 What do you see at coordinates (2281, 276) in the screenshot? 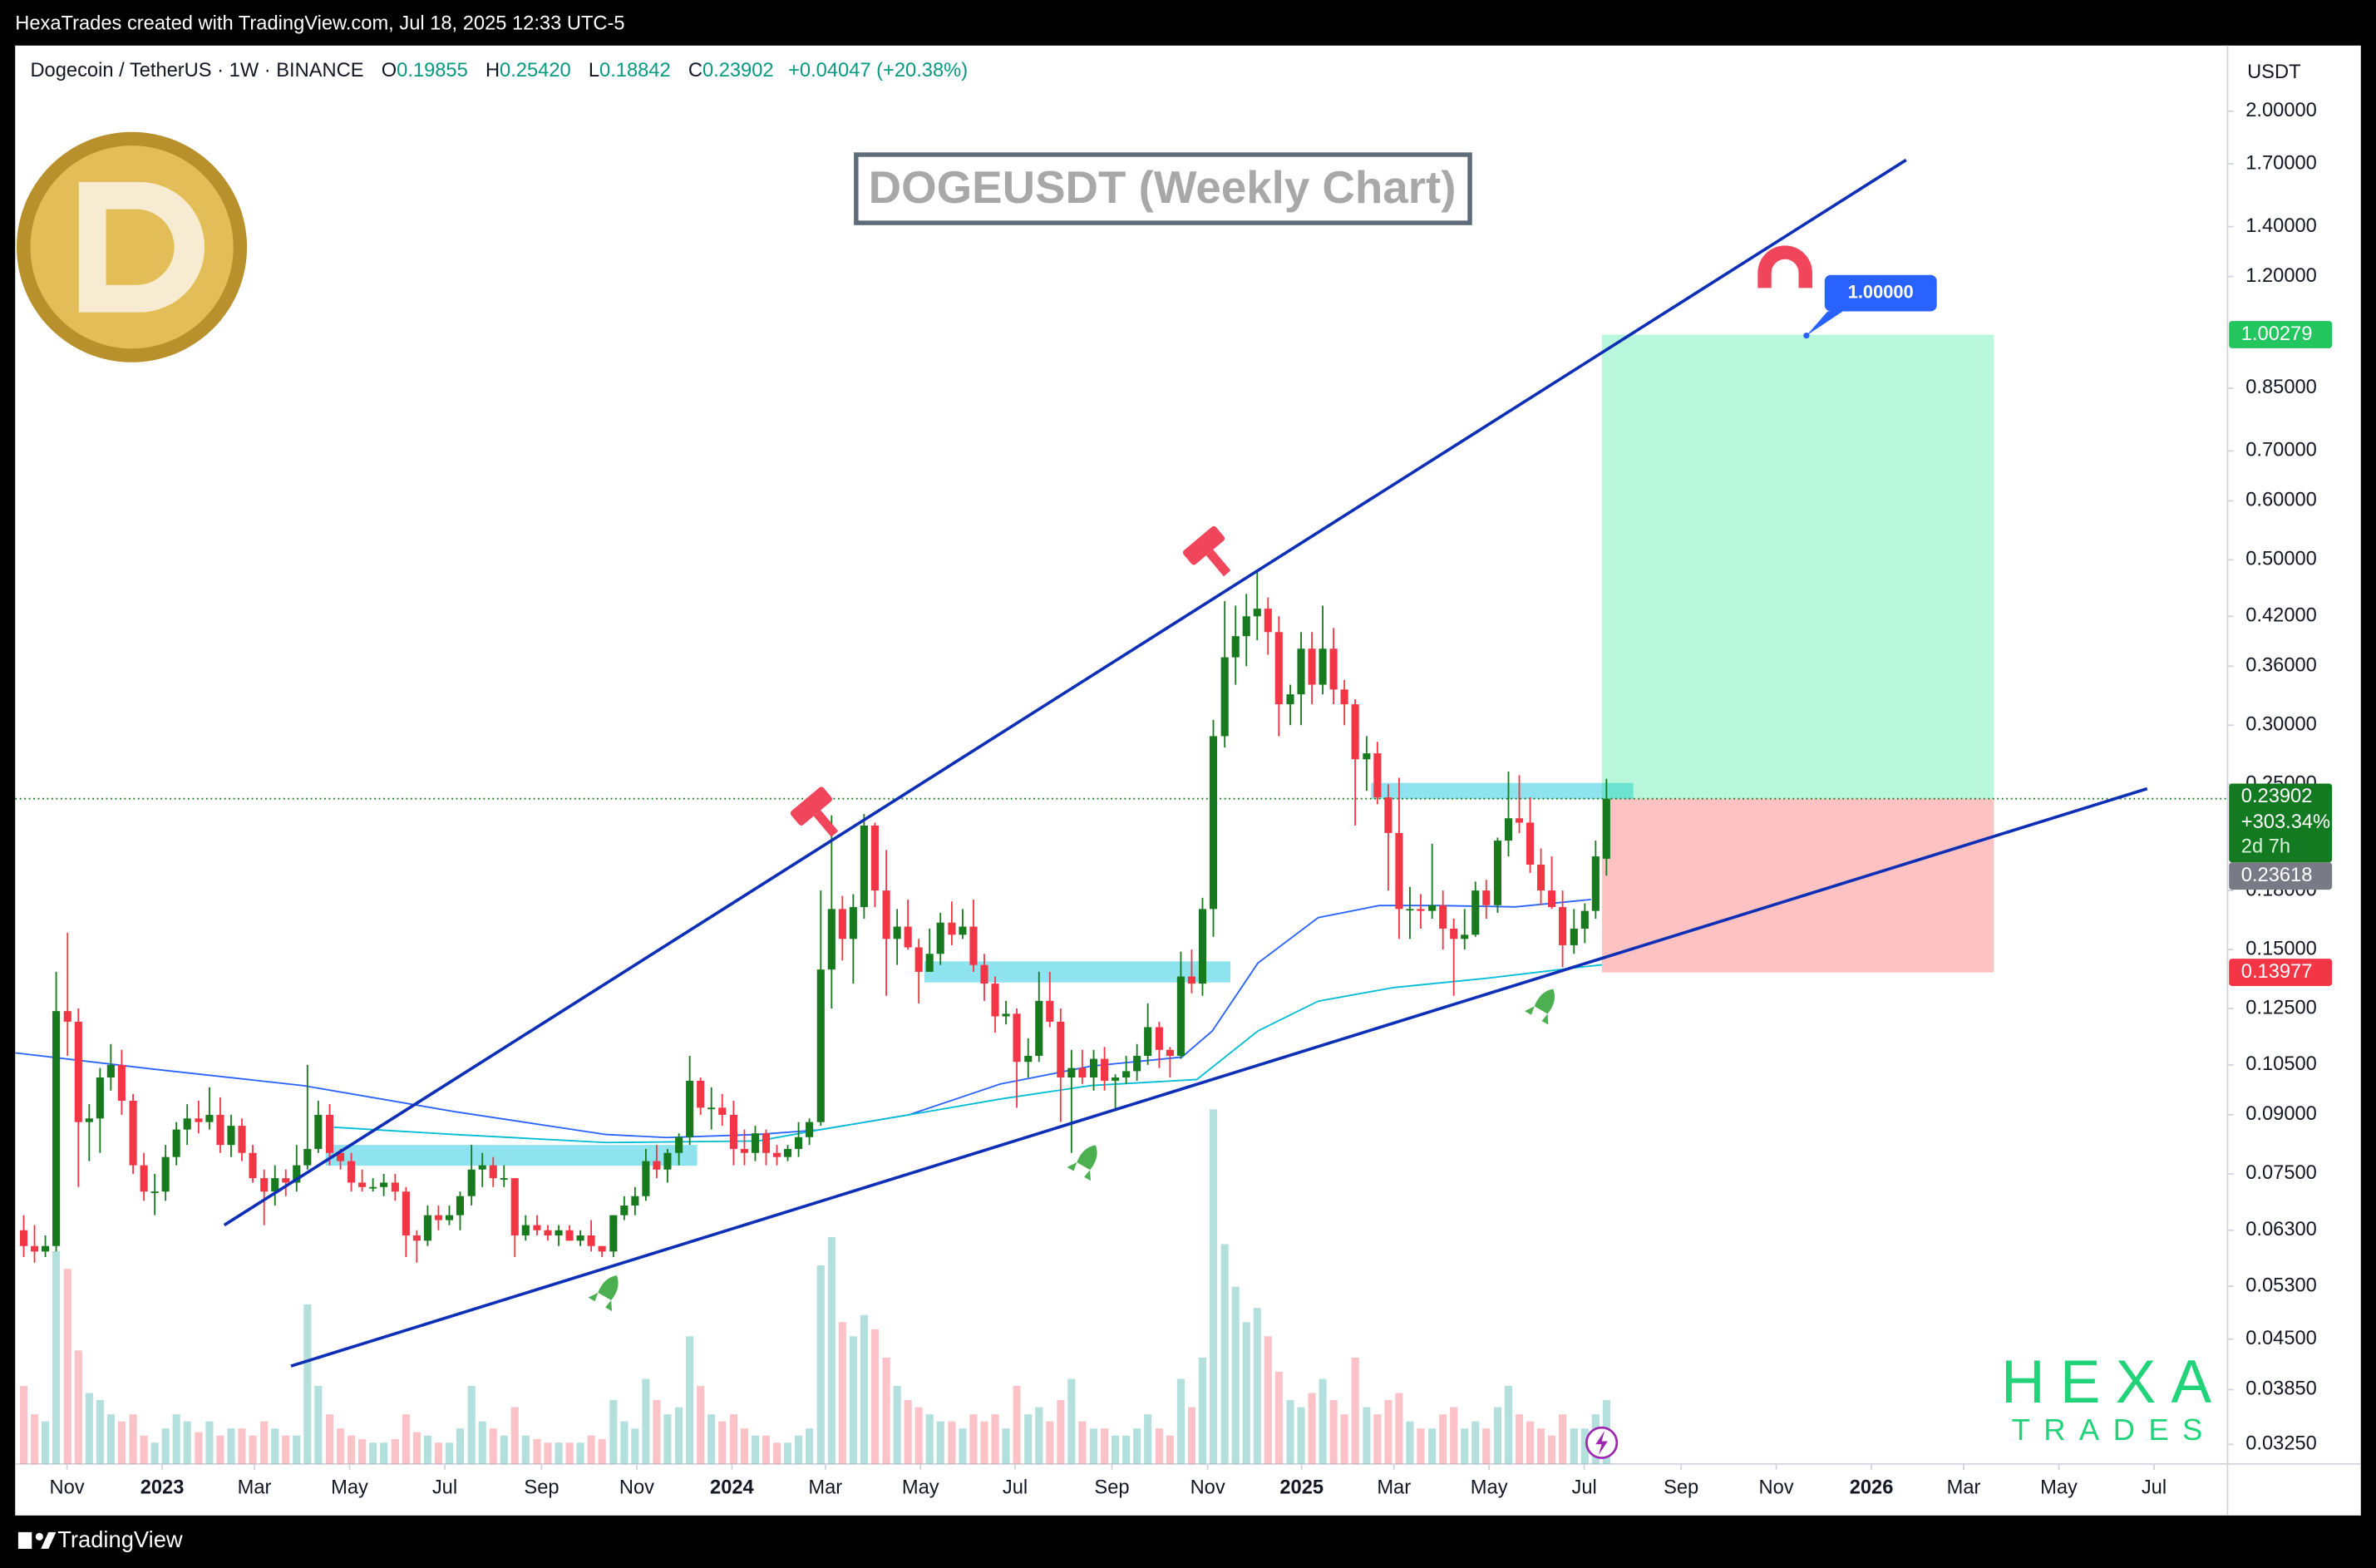
I see `y-tick-label: 1.20000` at bounding box center [2281, 276].